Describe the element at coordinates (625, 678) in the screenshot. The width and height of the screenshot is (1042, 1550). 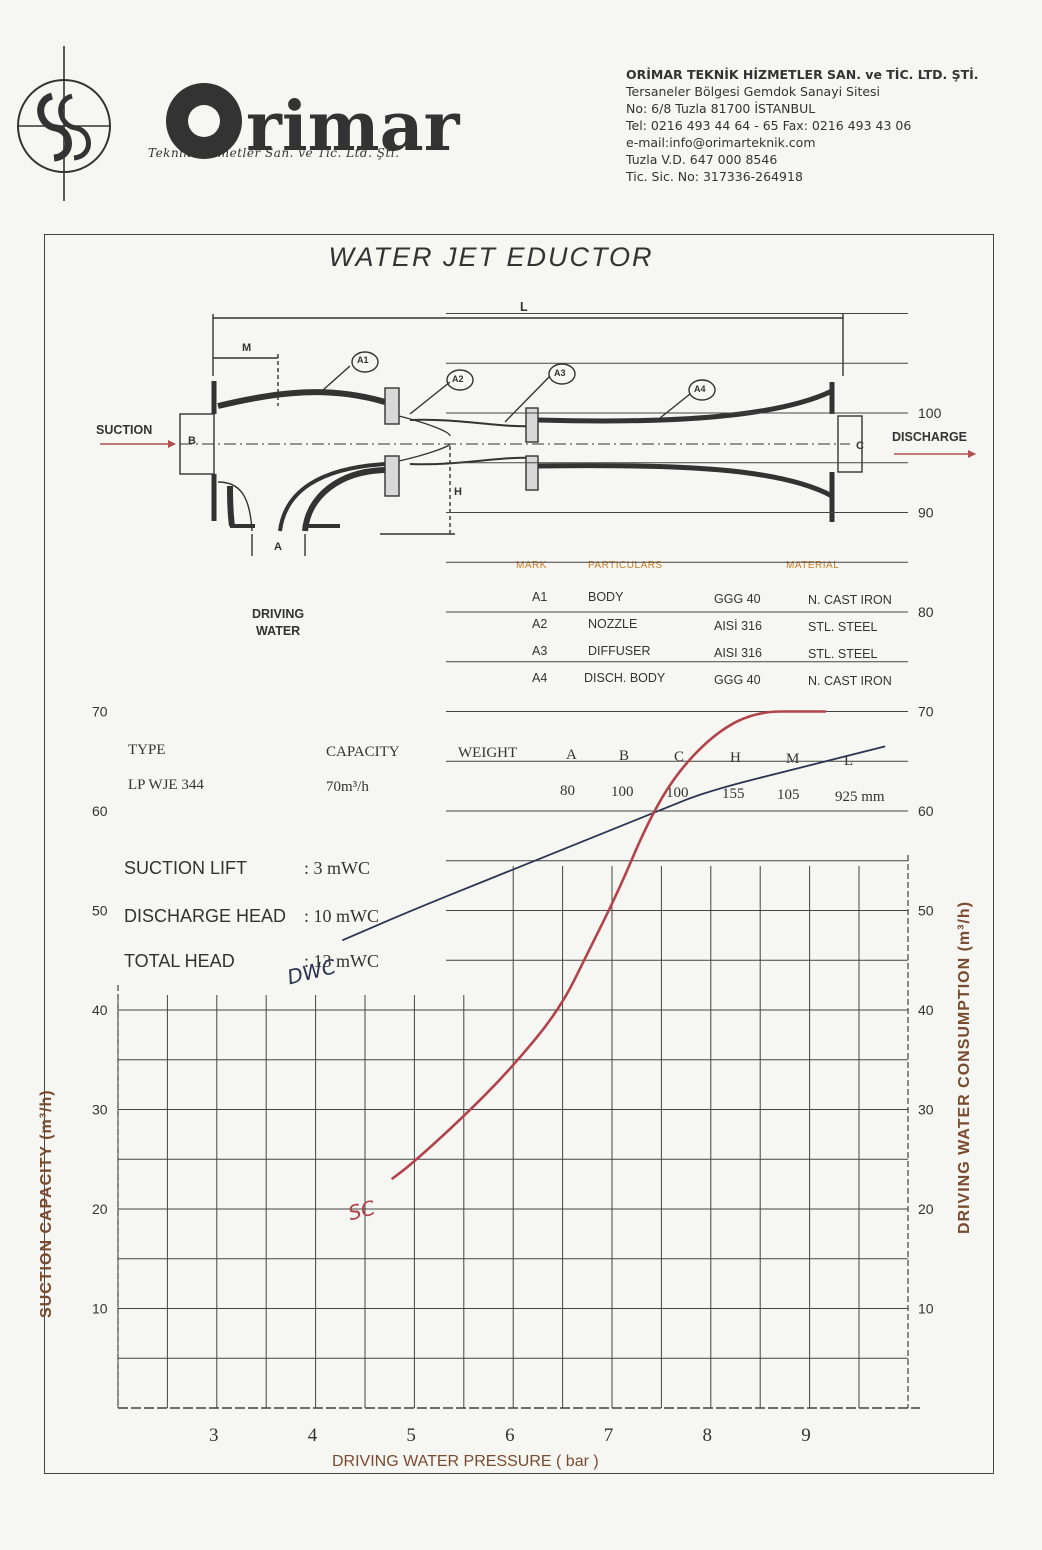
I see `parts-row-particular: DISCH. BODY` at that location.